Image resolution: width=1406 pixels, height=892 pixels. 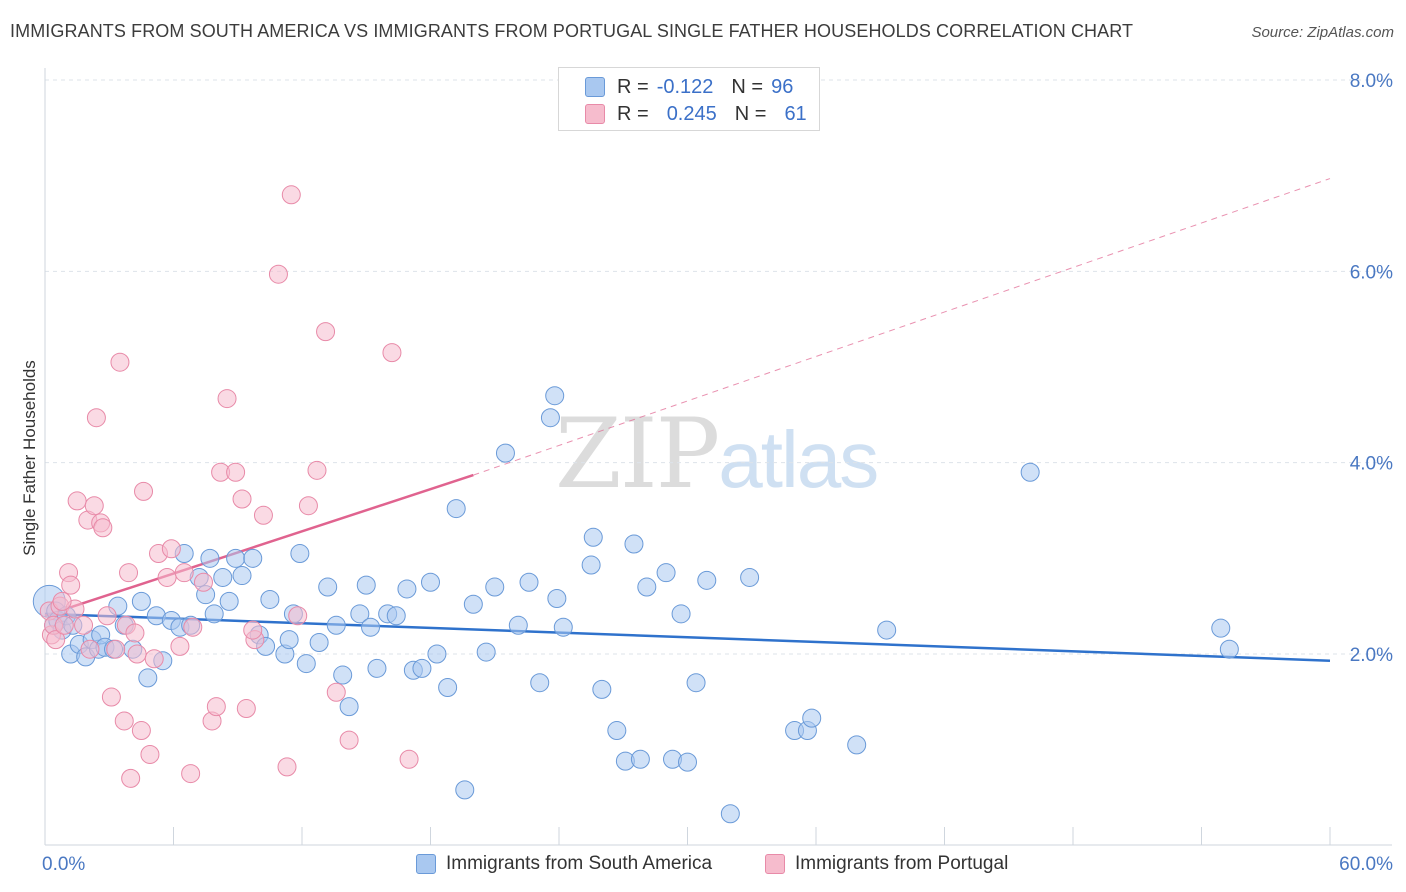 I want to click on legend-row-south-america: R = -0.122 N = 96, so click(x=689, y=87).